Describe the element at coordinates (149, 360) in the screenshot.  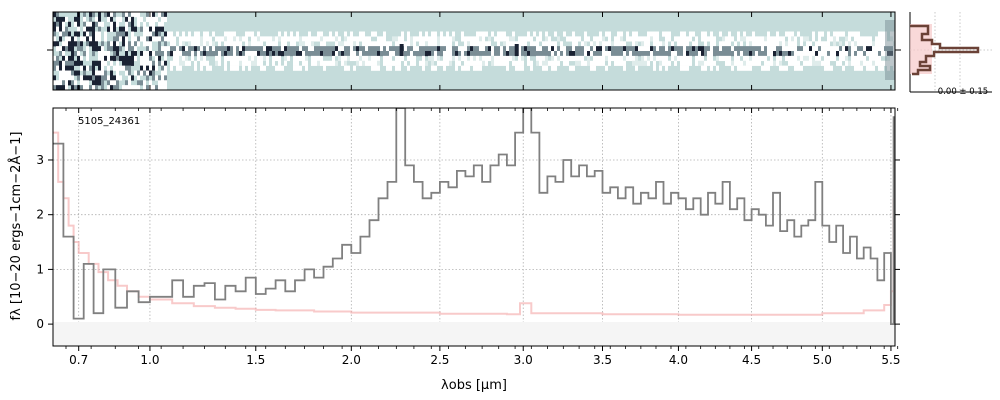
I see `x-tick-label: 1.0` at that location.